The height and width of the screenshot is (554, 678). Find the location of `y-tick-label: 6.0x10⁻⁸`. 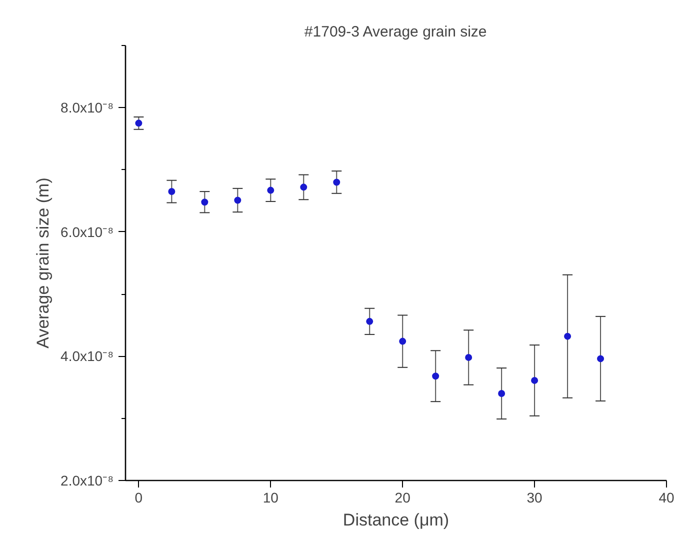

y-tick-label: 6.0x10⁻⁸ is located at coordinates (87, 232).